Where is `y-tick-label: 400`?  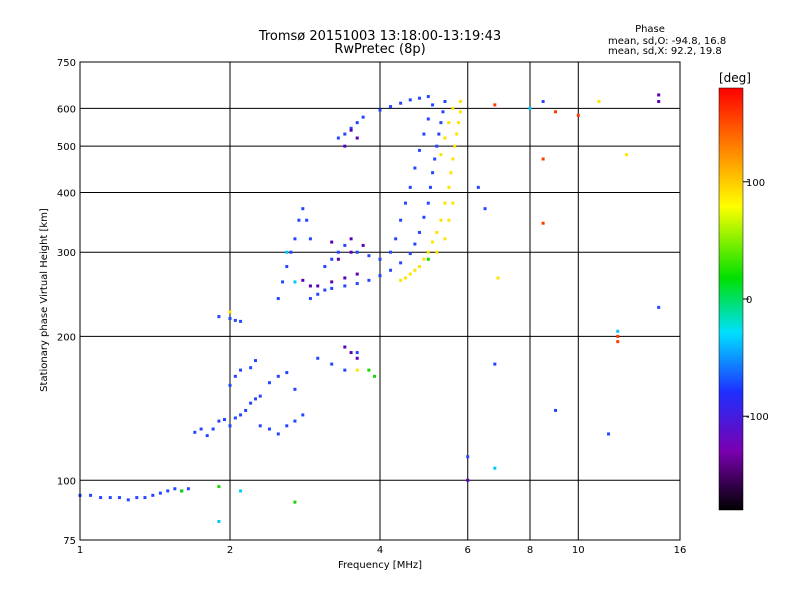 y-tick-label: 400 is located at coordinates (66, 193).